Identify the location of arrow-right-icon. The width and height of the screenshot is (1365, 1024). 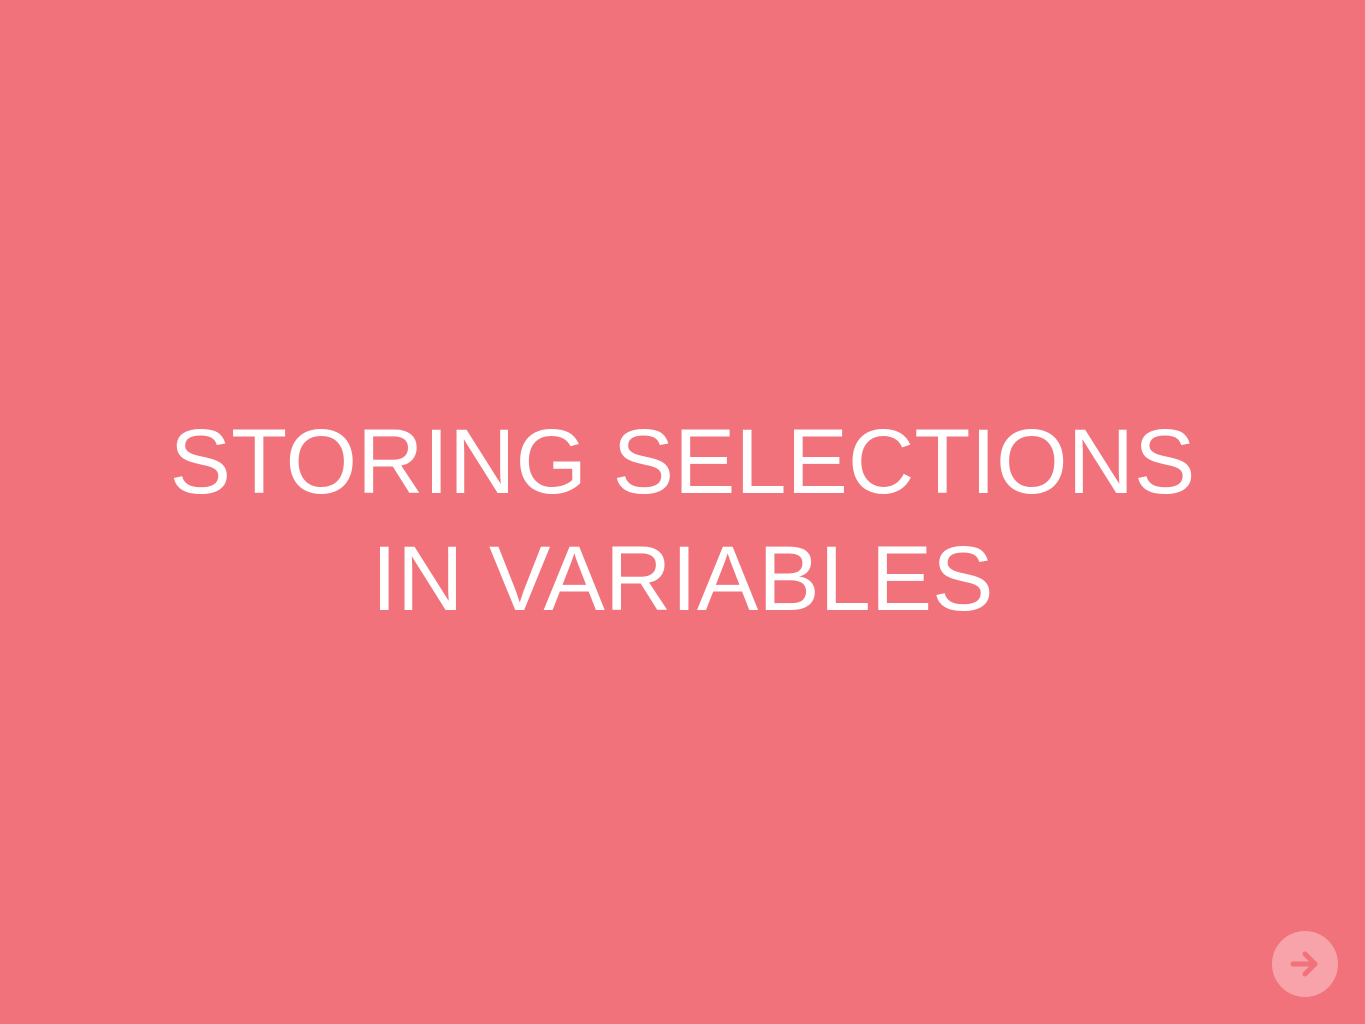
(1304, 964).